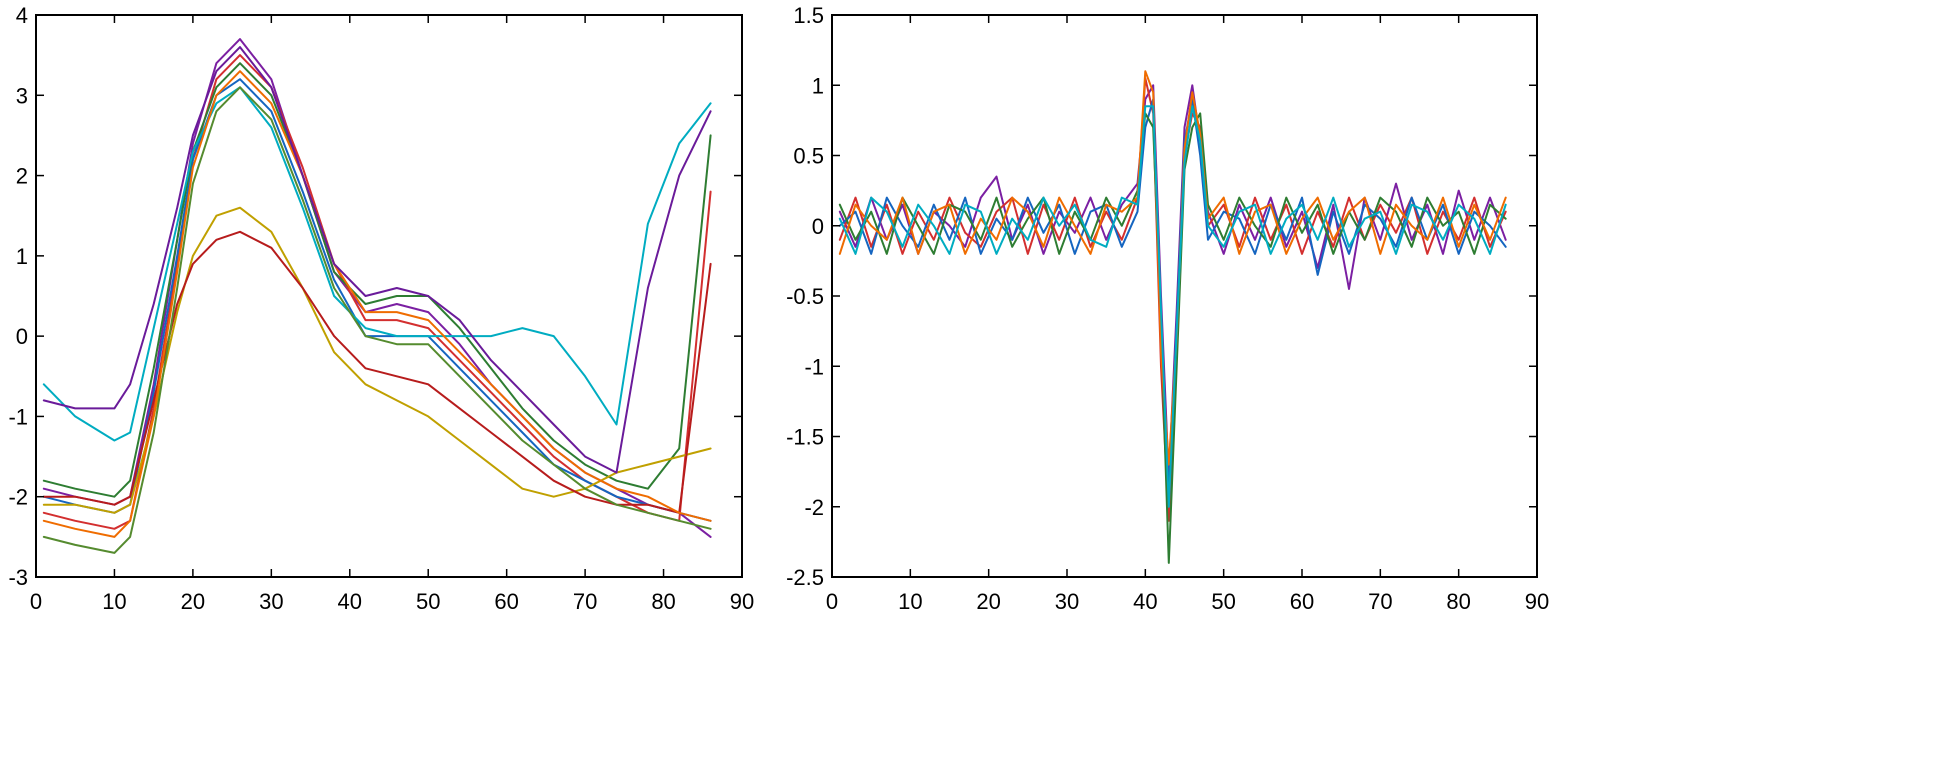 Image resolution: width=1940 pixels, height=767 pixels. Describe the element at coordinates (22, 176) in the screenshot. I see `y-tick-label: 2` at that location.